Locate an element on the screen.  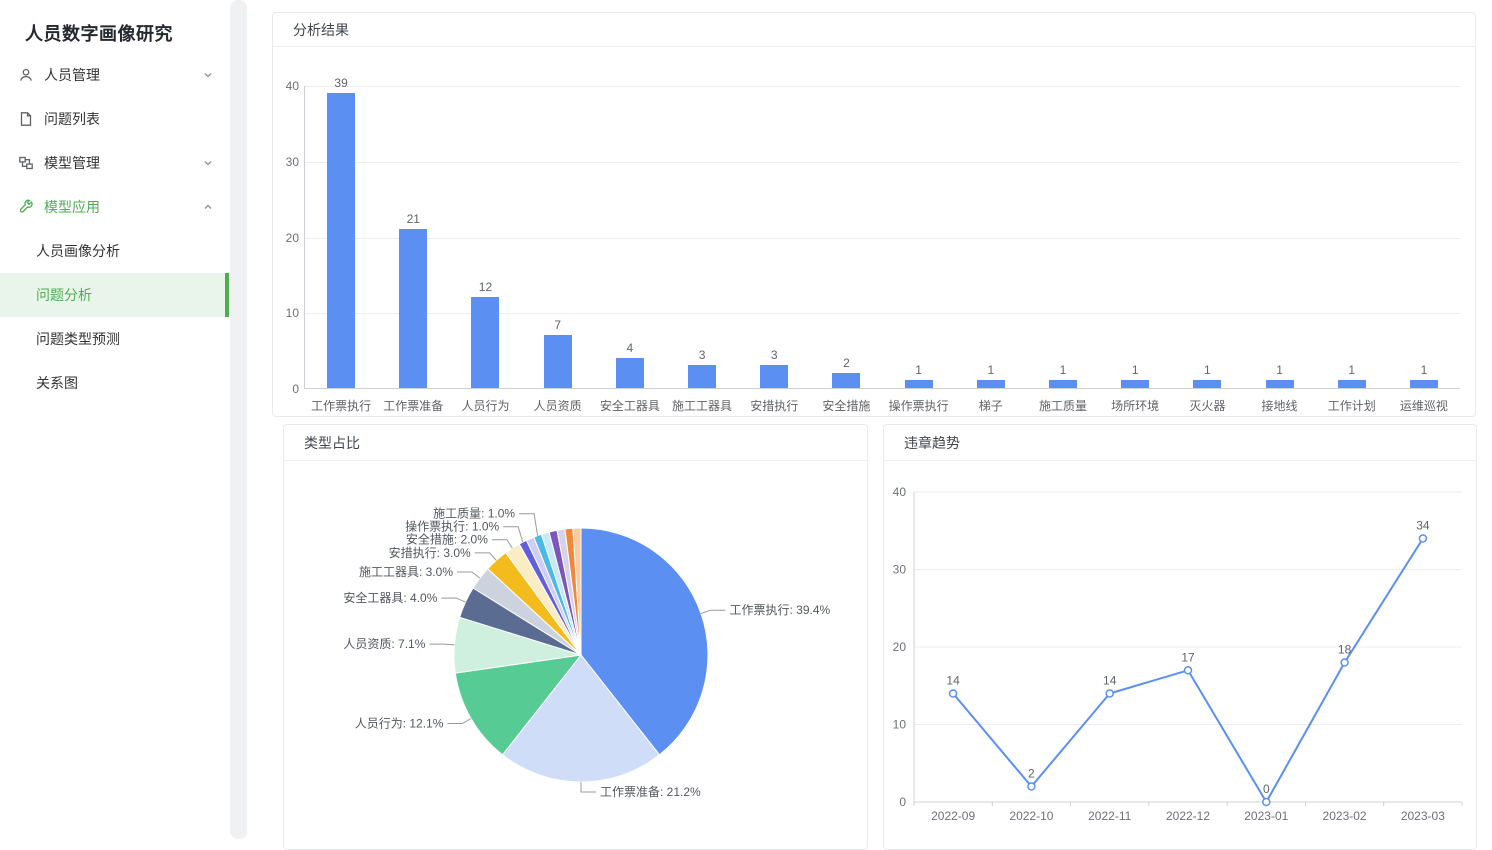
bar-category-label: 工作计划 is located at coordinates (1351, 406).